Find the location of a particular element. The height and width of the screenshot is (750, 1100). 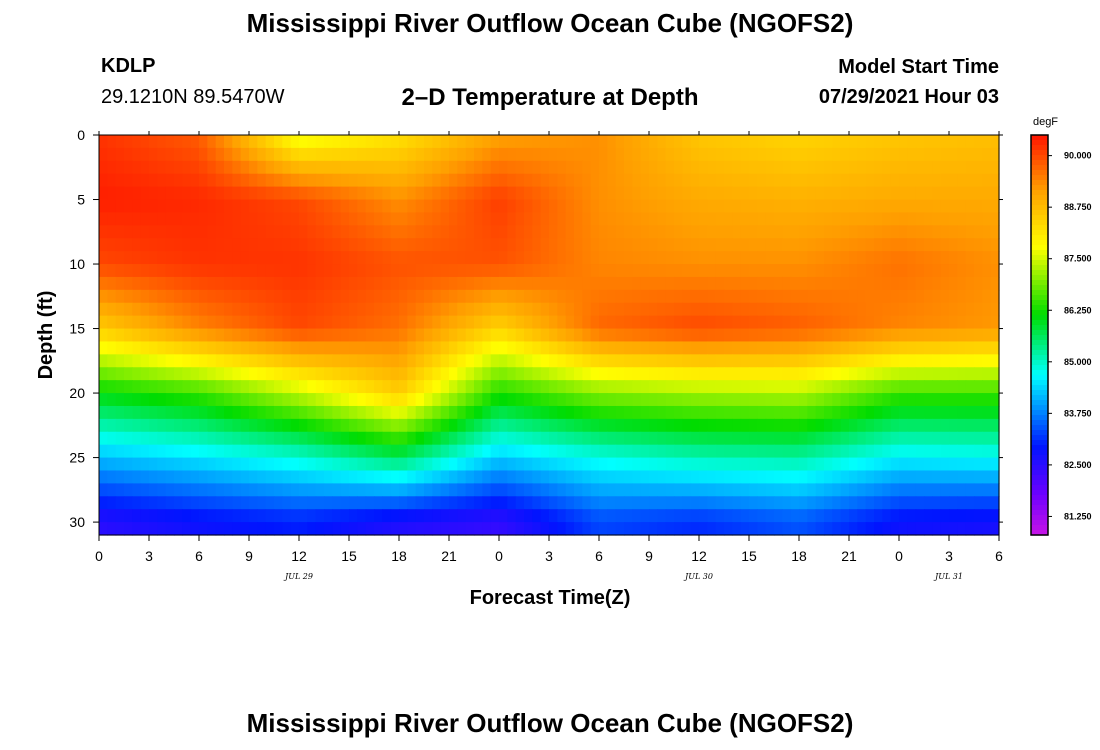

x-tick-label: 18 is located at coordinates (799, 556).